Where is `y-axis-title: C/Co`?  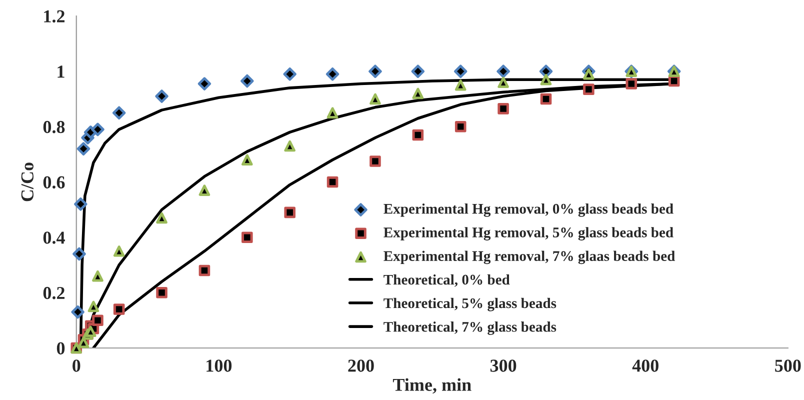 y-axis-title: C/Co is located at coordinates (27, 182).